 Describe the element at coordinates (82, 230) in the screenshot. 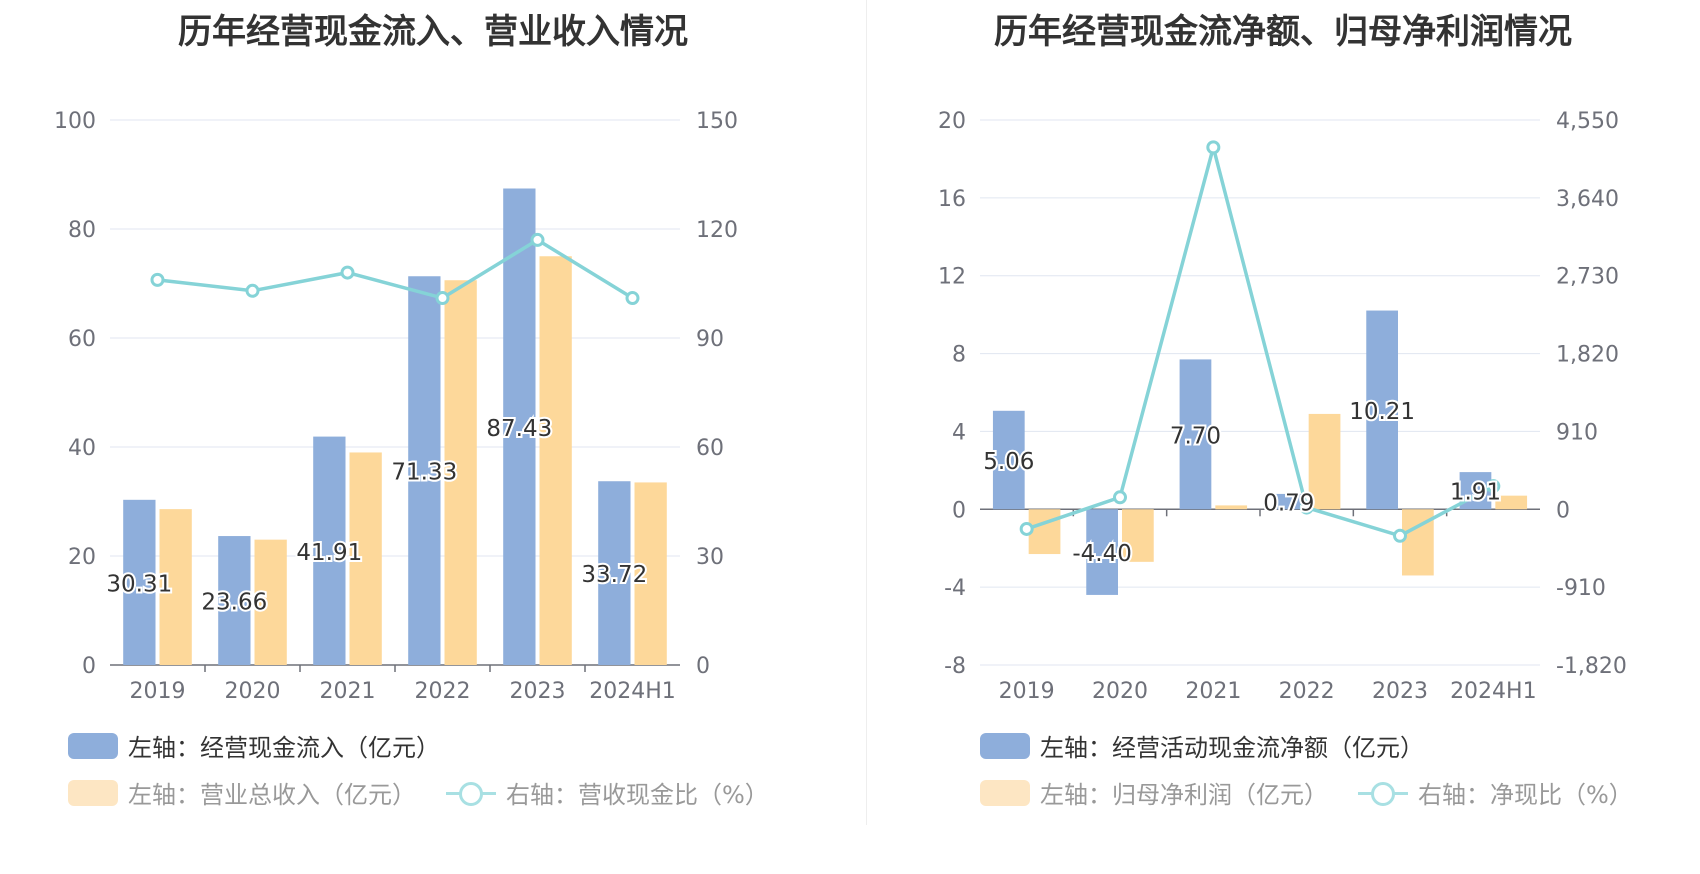

I see `left-y-left-tick: 80` at that location.